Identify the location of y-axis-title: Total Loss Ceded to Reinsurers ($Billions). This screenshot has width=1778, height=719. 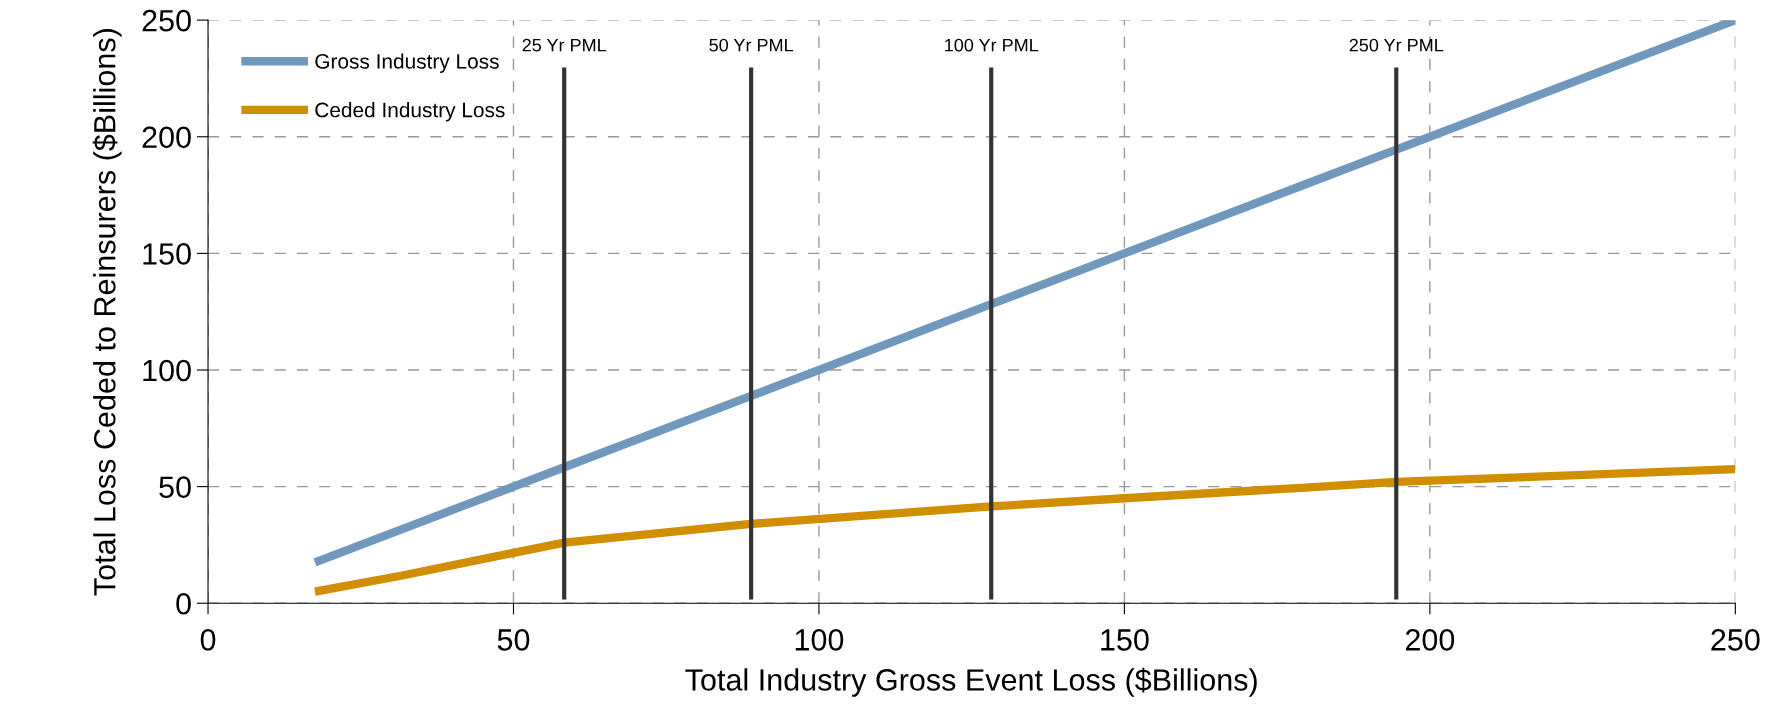
(107, 312).